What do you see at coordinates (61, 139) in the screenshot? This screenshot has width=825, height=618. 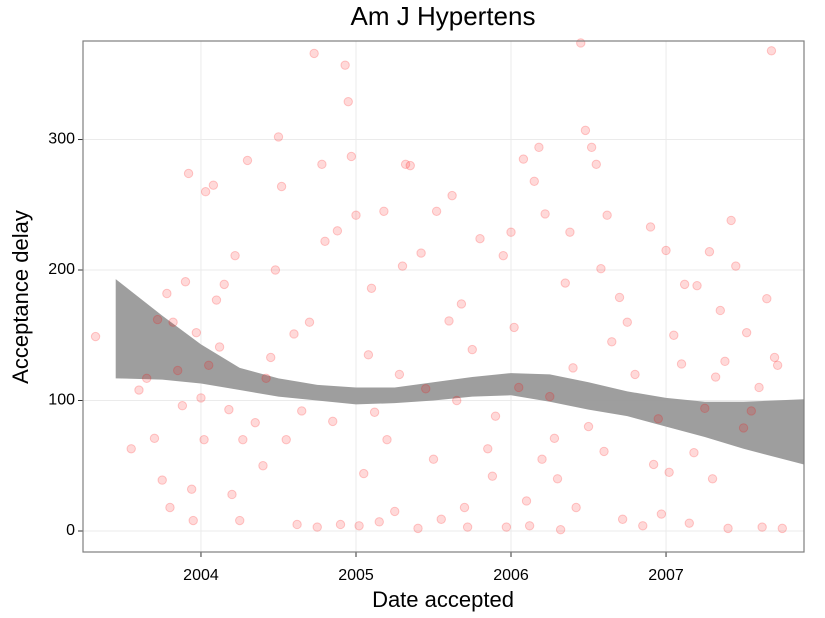 I see `y-tick-label: 300` at bounding box center [61, 139].